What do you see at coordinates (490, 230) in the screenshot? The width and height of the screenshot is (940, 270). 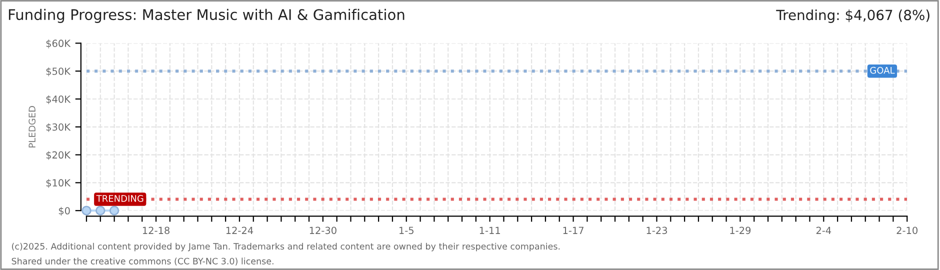 I see `x-tick-label: 1-11` at bounding box center [490, 230].